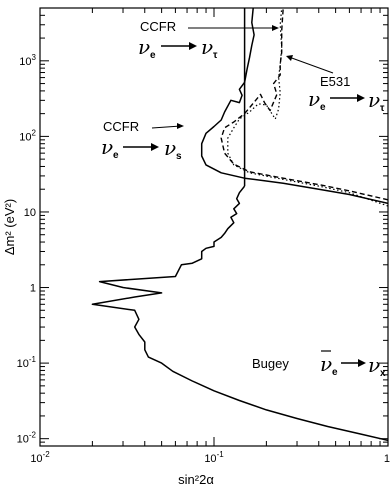  I want to click on annotation-ccfr-tau: CCFR ν e ν τ, so click(208, 40).